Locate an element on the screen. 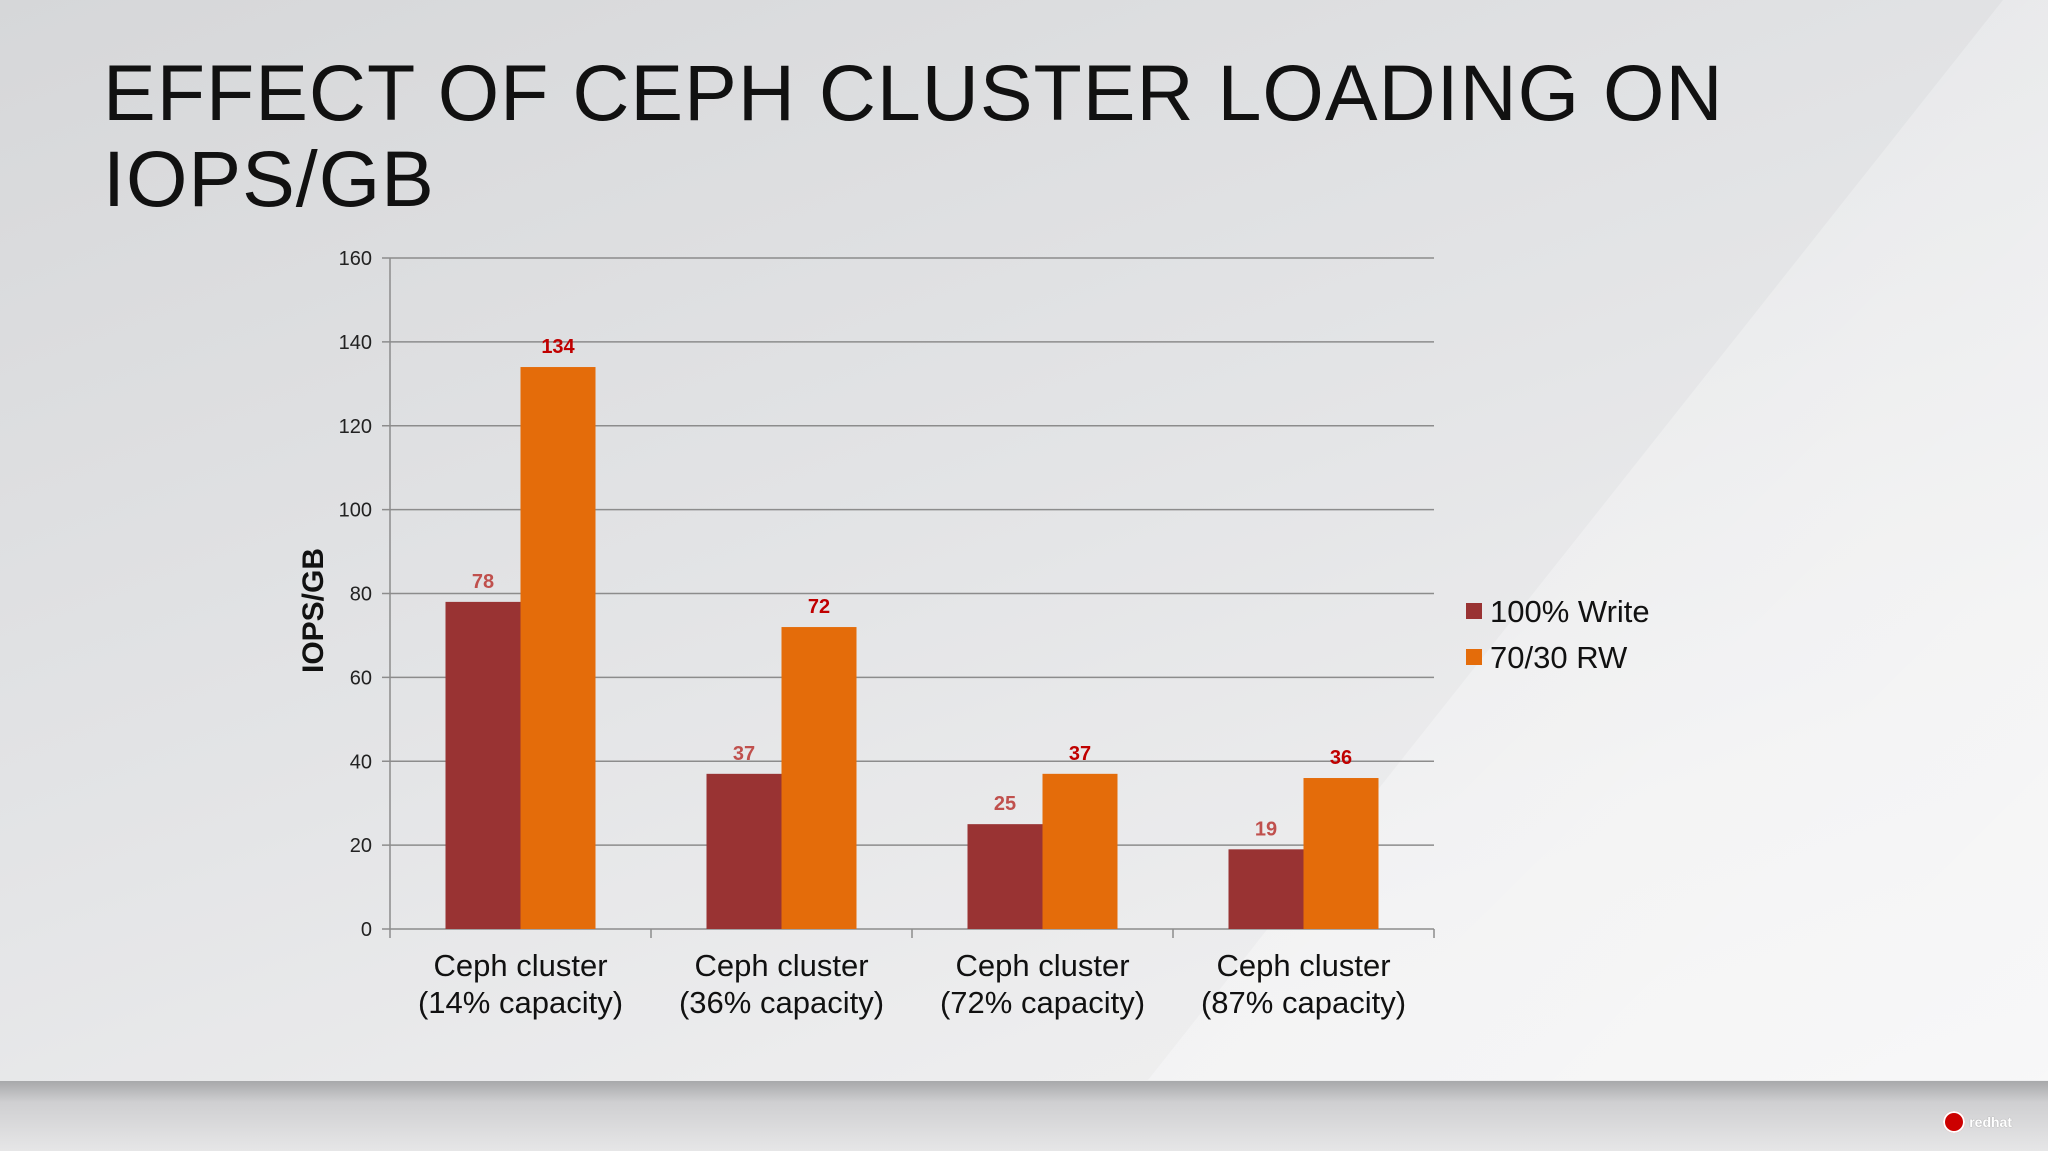 This screenshot has width=2048, height=1151. x-tick-label: (36% capacity) is located at coordinates (781, 1002).